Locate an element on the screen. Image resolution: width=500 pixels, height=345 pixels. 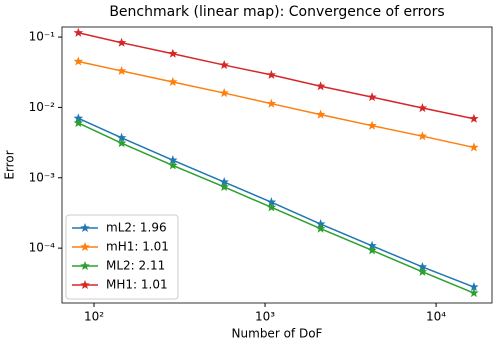
legend-label: ML2: 2.11 is located at coordinates (135, 266).